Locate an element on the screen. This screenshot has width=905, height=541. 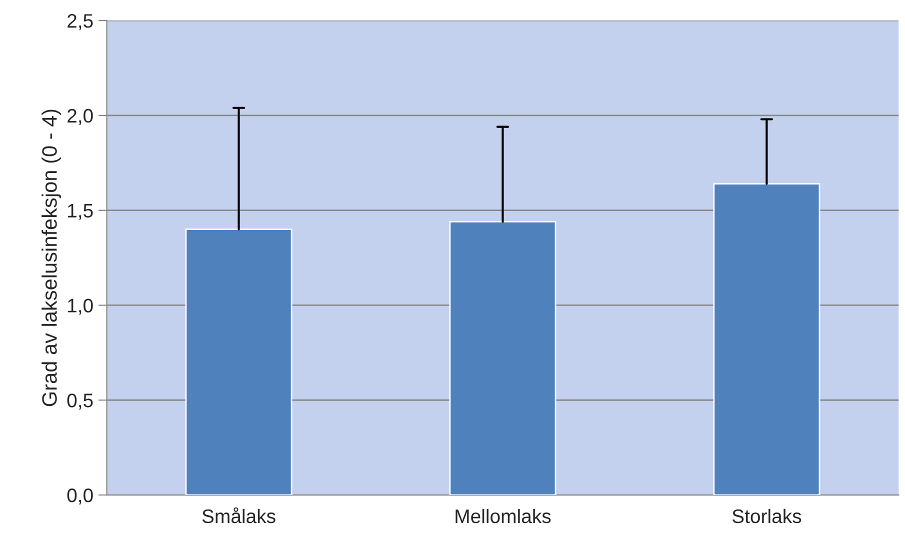
y-axis-title: Grad av lakselusinfeksjon (0 - 4) is located at coordinates (52, 258).